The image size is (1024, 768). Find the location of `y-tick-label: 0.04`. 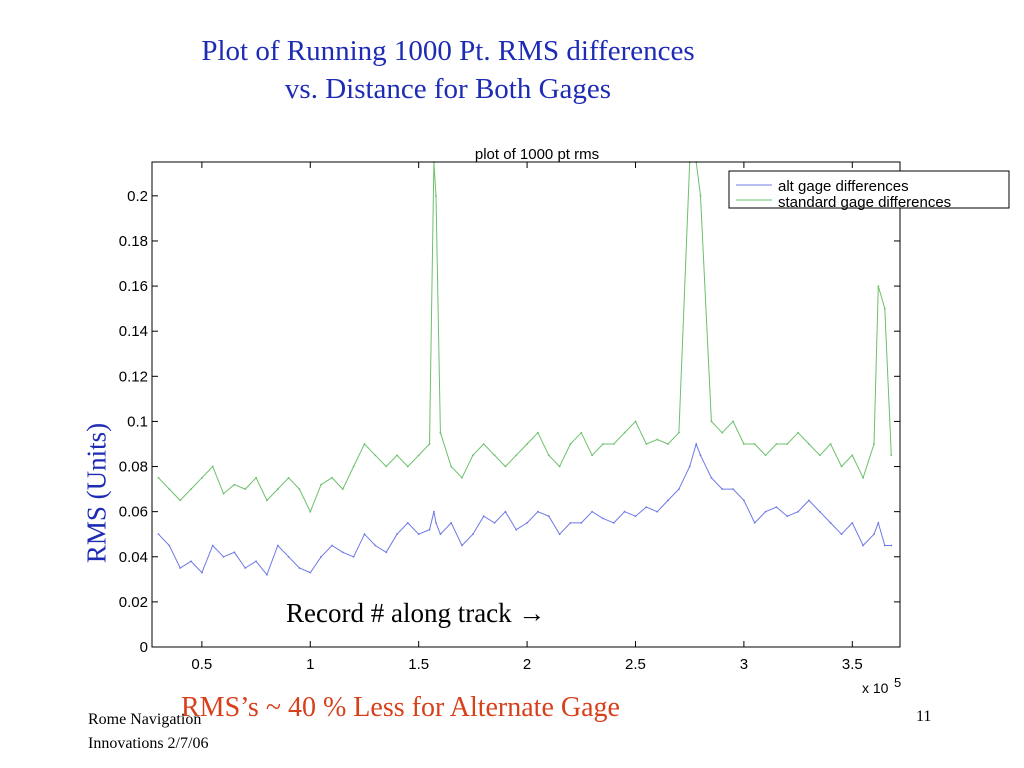

y-tick-label: 0.04 is located at coordinates (133, 557).